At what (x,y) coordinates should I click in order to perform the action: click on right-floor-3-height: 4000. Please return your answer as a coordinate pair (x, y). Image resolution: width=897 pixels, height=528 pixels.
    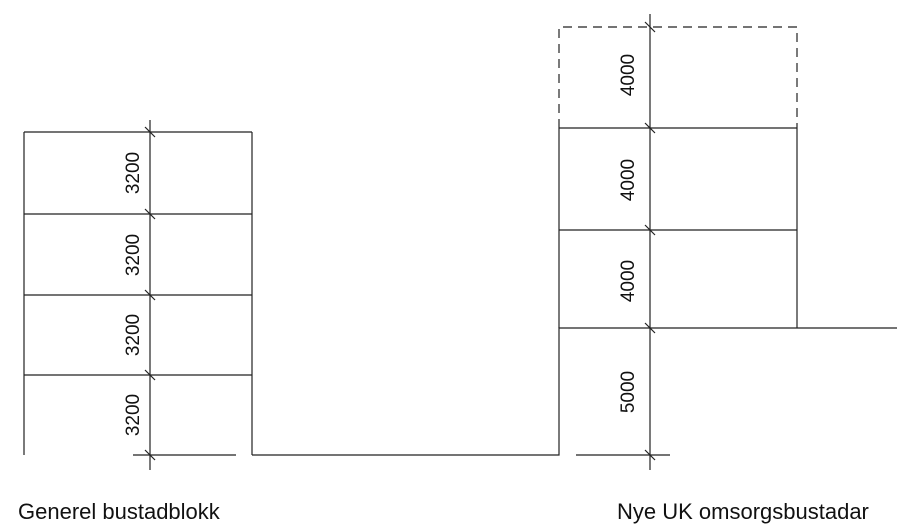
    Looking at the image, I should click on (628, 180).